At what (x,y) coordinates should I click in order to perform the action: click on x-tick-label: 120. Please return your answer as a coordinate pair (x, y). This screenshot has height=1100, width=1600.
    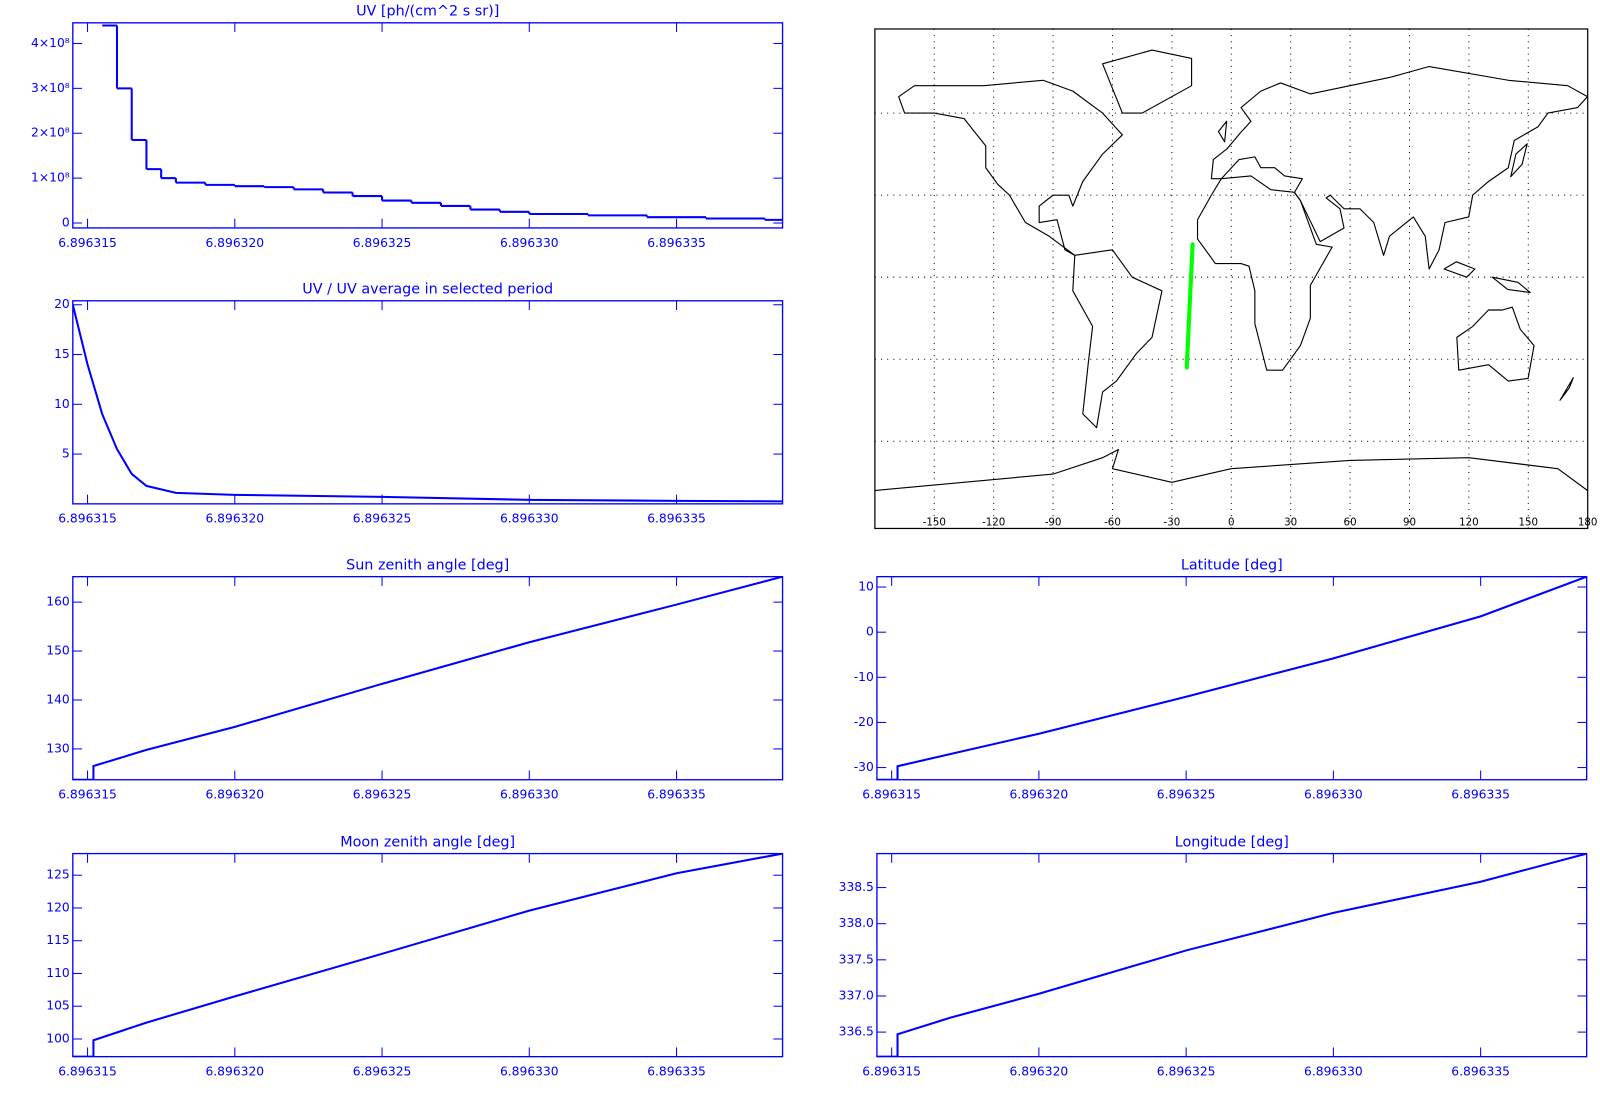
    Looking at the image, I should click on (1469, 522).